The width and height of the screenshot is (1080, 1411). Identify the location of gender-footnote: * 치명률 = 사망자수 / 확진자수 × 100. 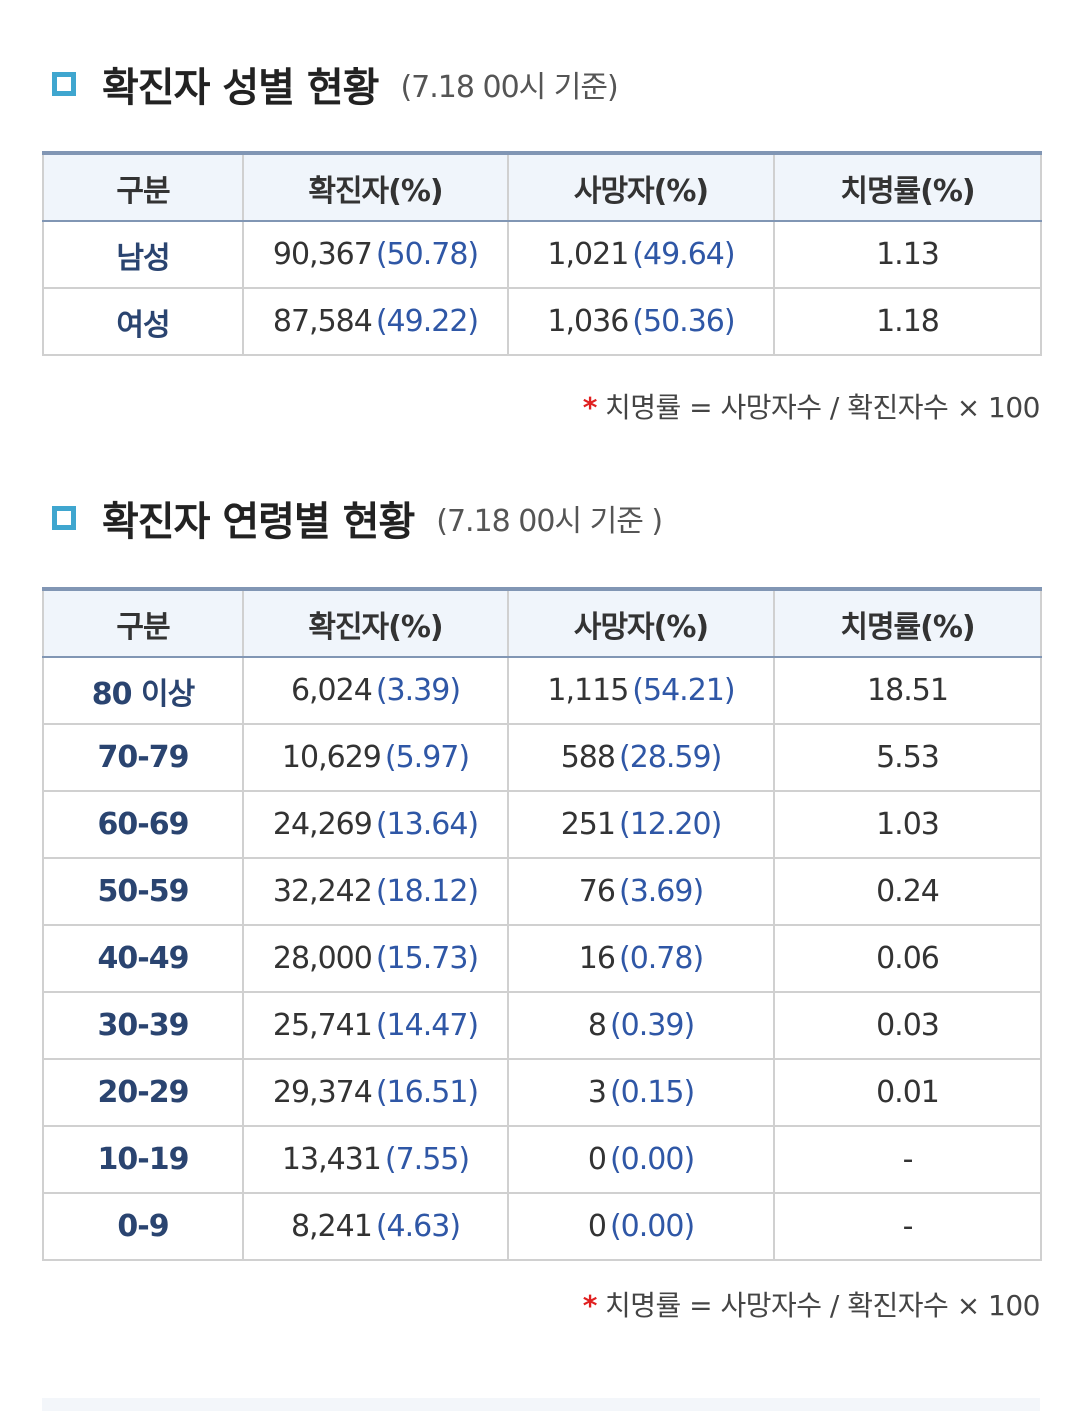
(812, 406).